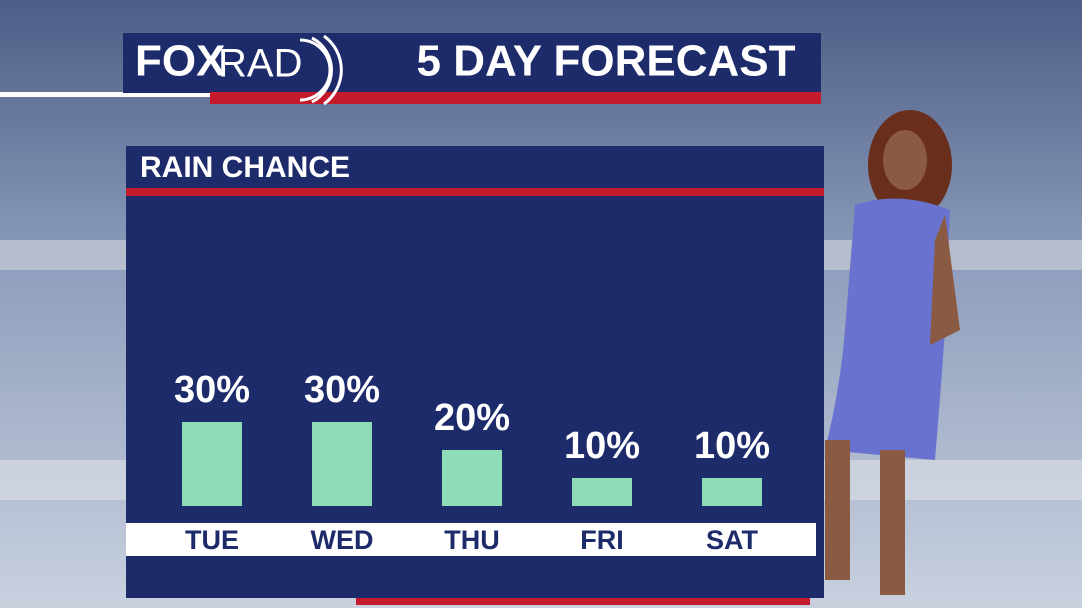 The height and width of the screenshot is (613, 1082). What do you see at coordinates (212, 540) in the screenshot?
I see `category-label: TUE` at bounding box center [212, 540].